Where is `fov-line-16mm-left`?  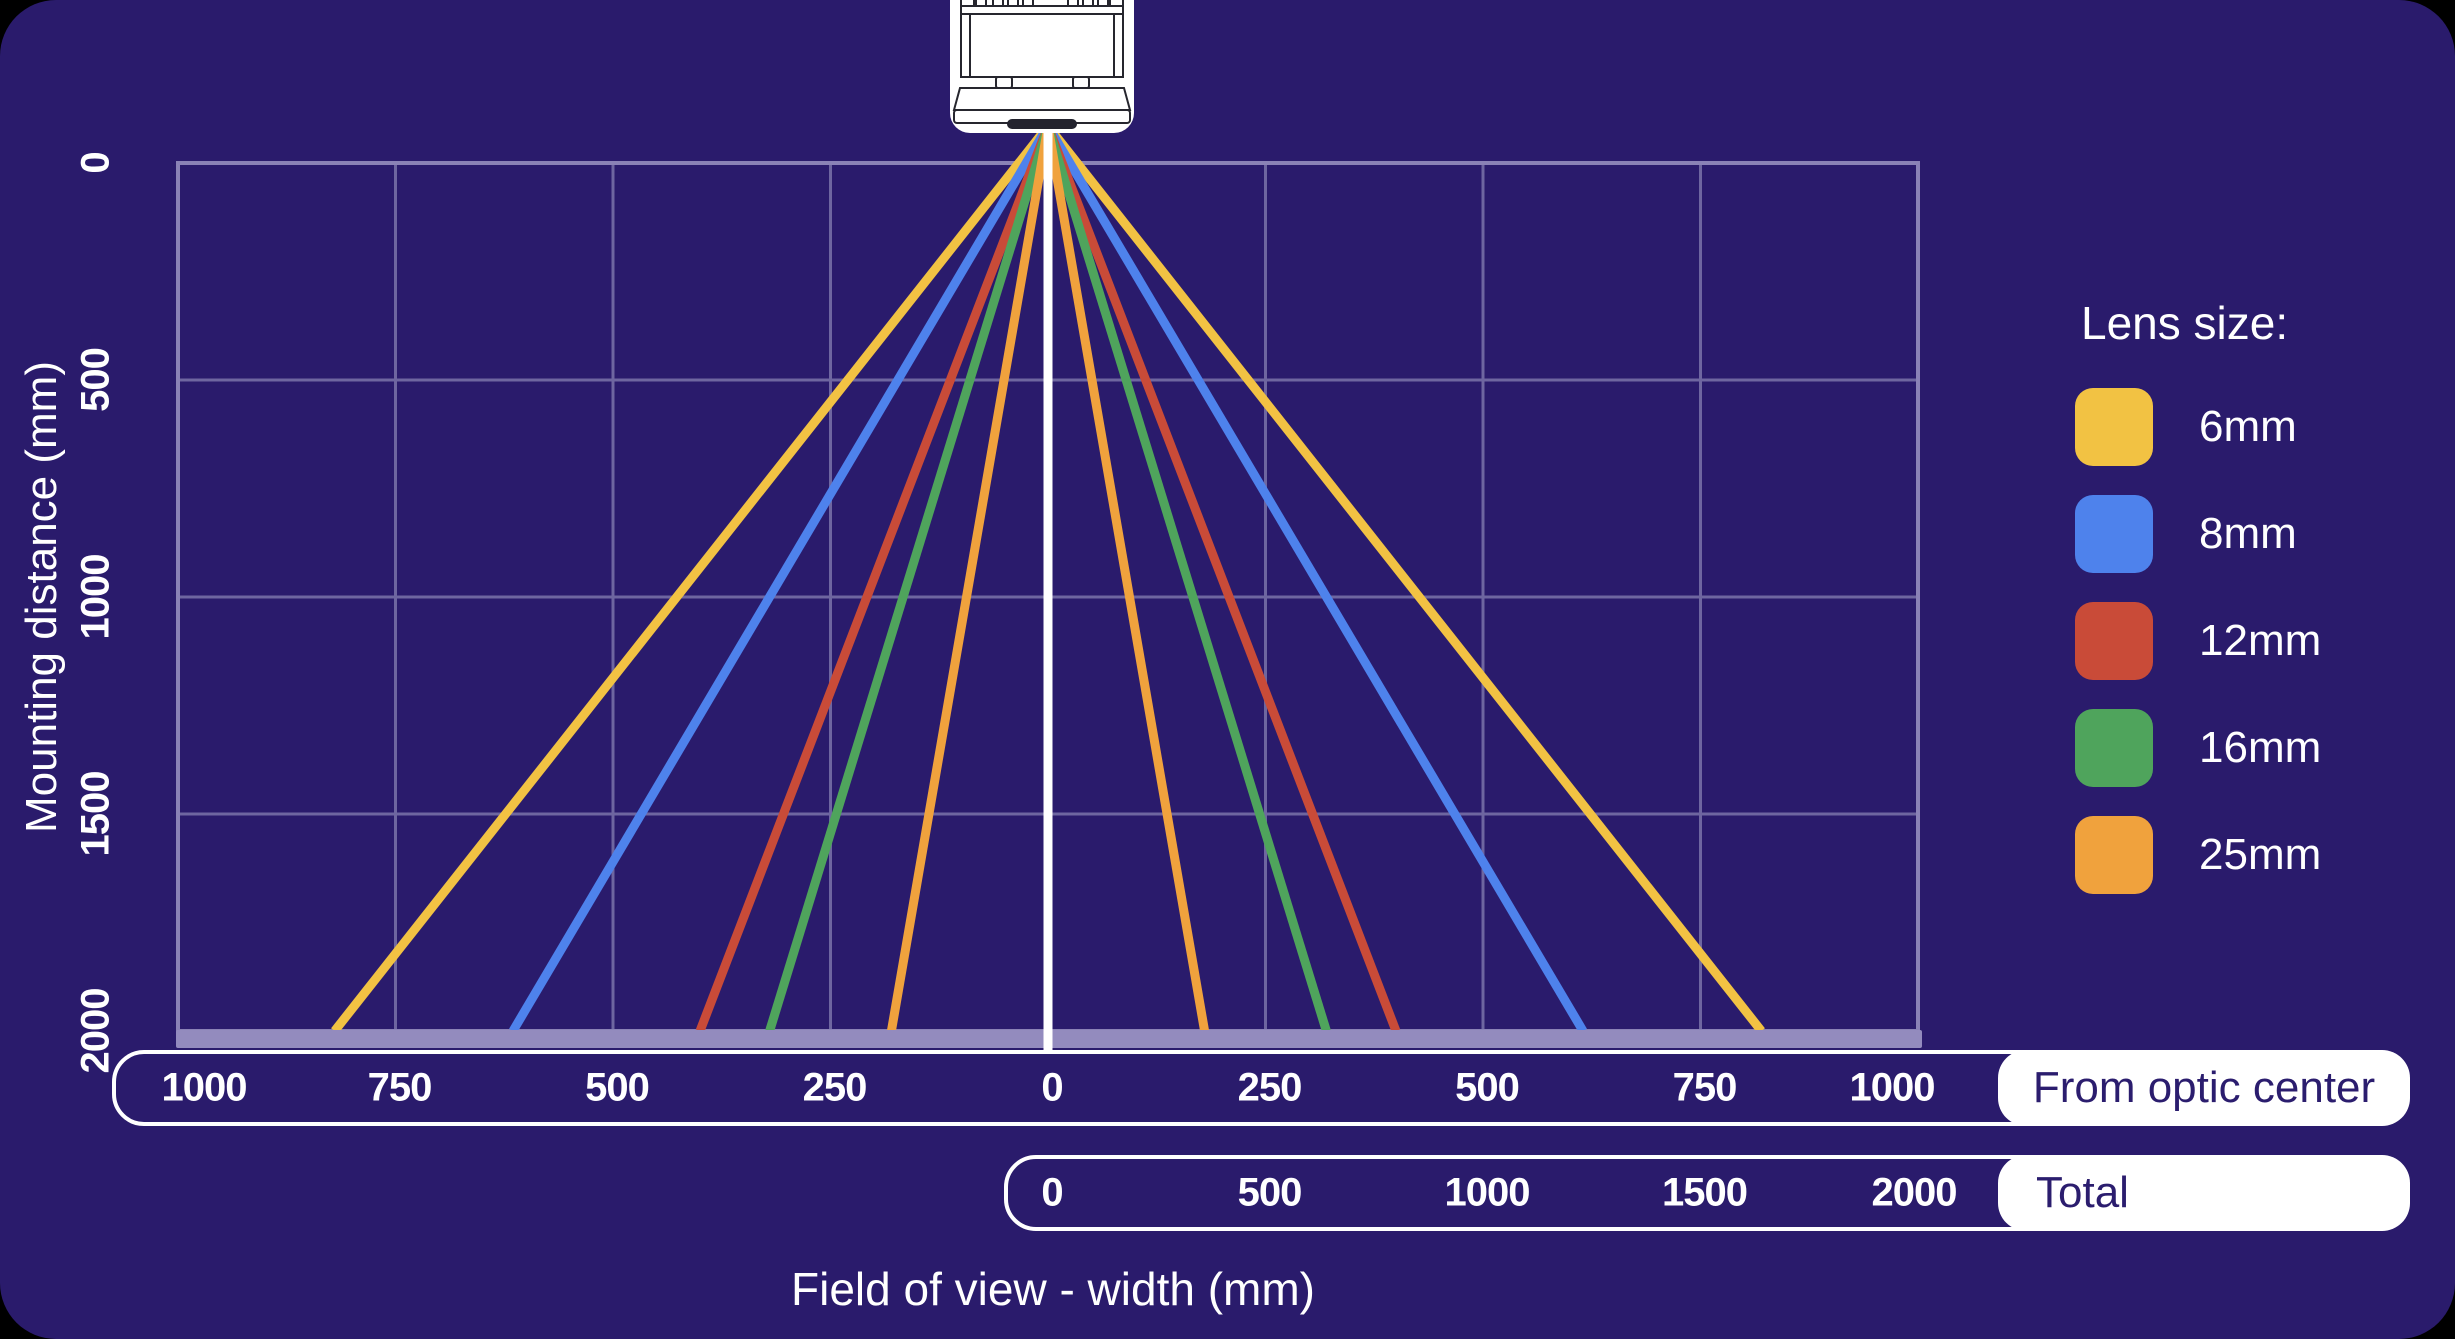
fov-line-16mm-left is located at coordinates (909, 578).